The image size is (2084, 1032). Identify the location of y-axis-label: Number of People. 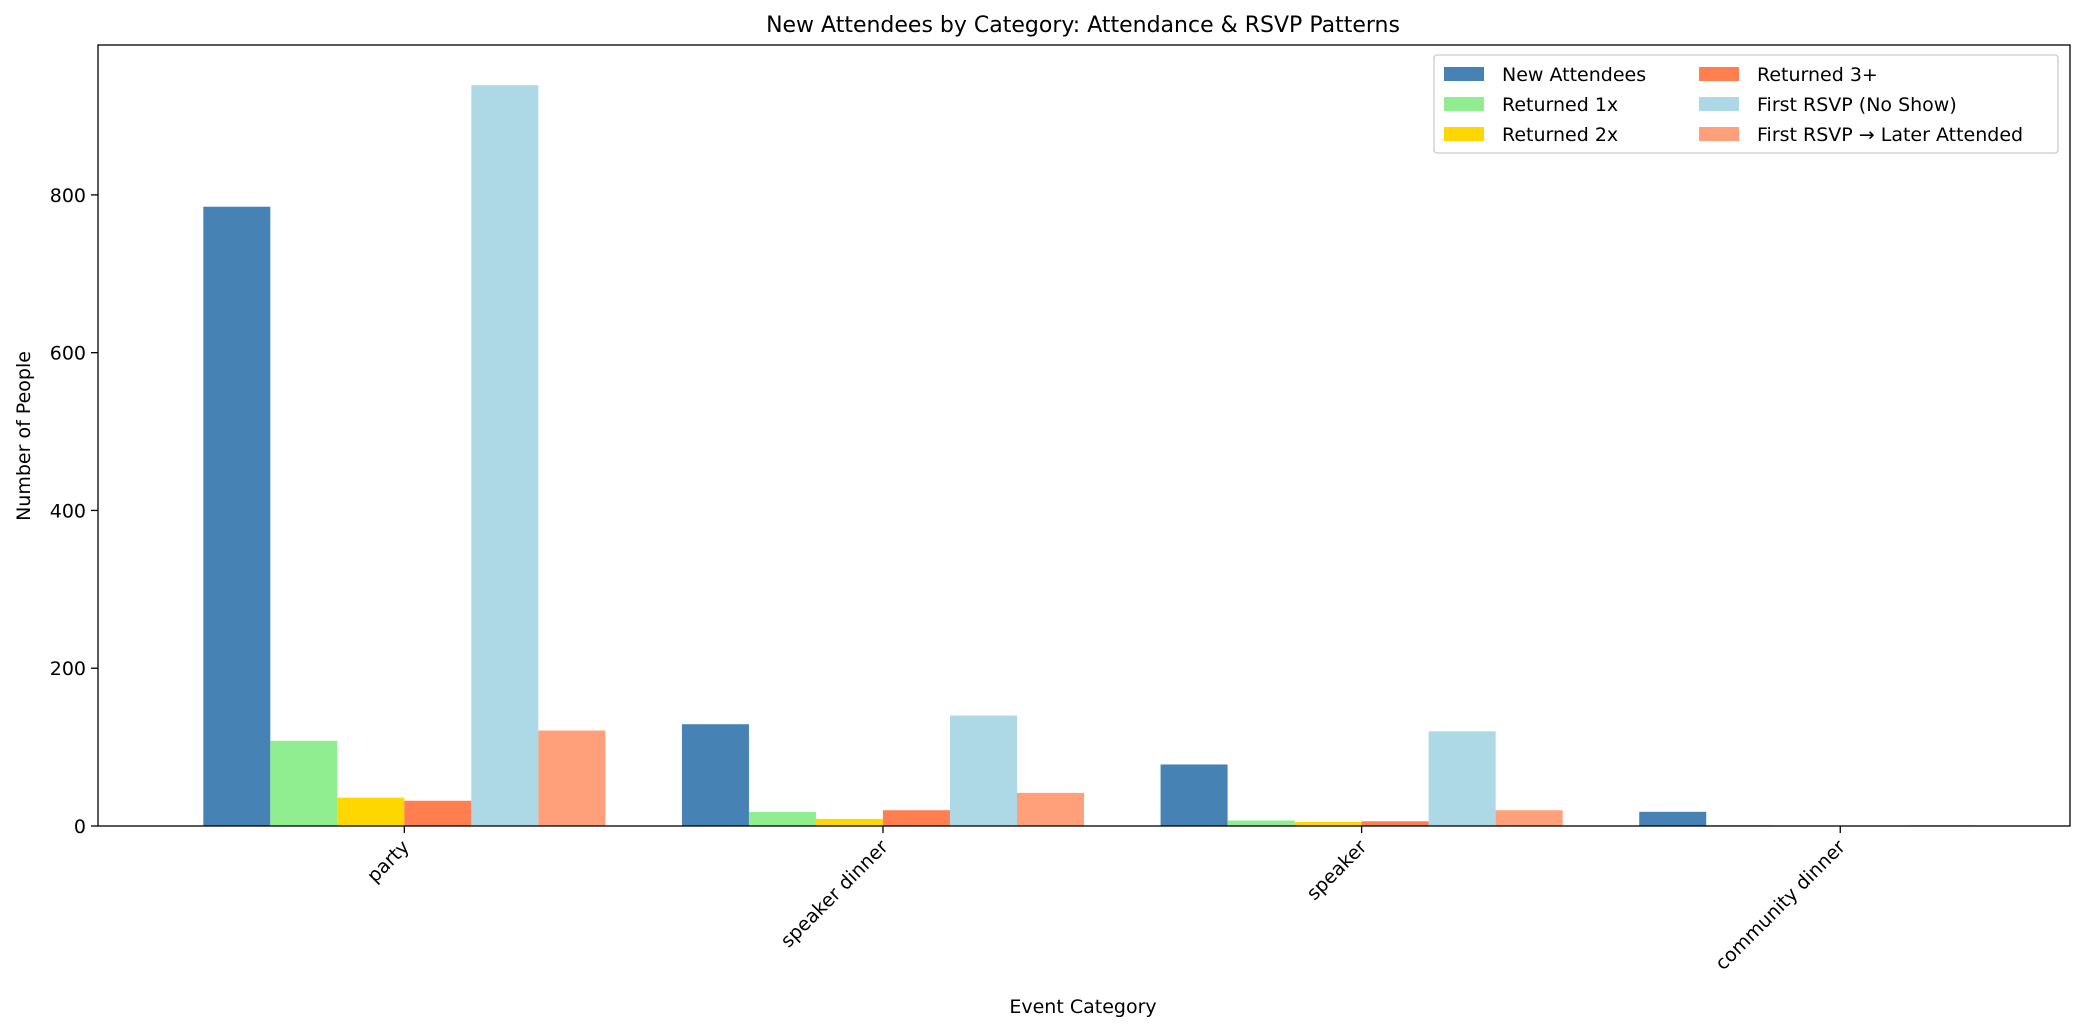
(24, 436).